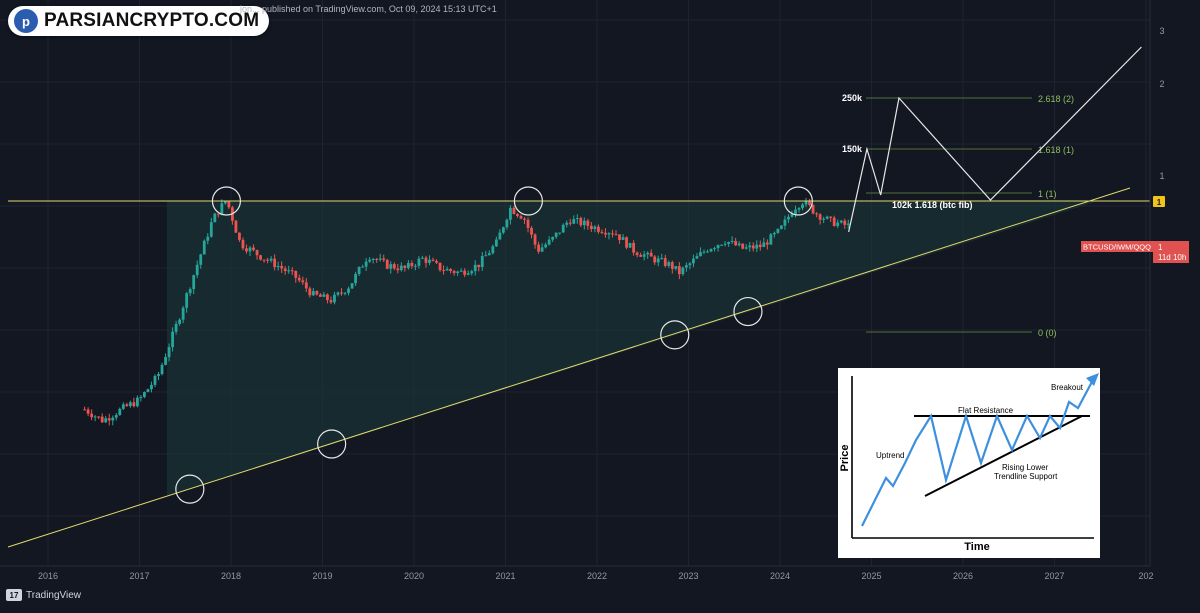 This screenshot has height=613, width=1200. What do you see at coordinates (505, 576) in the screenshot?
I see `x-tick-label: 2021` at bounding box center [505, 576].